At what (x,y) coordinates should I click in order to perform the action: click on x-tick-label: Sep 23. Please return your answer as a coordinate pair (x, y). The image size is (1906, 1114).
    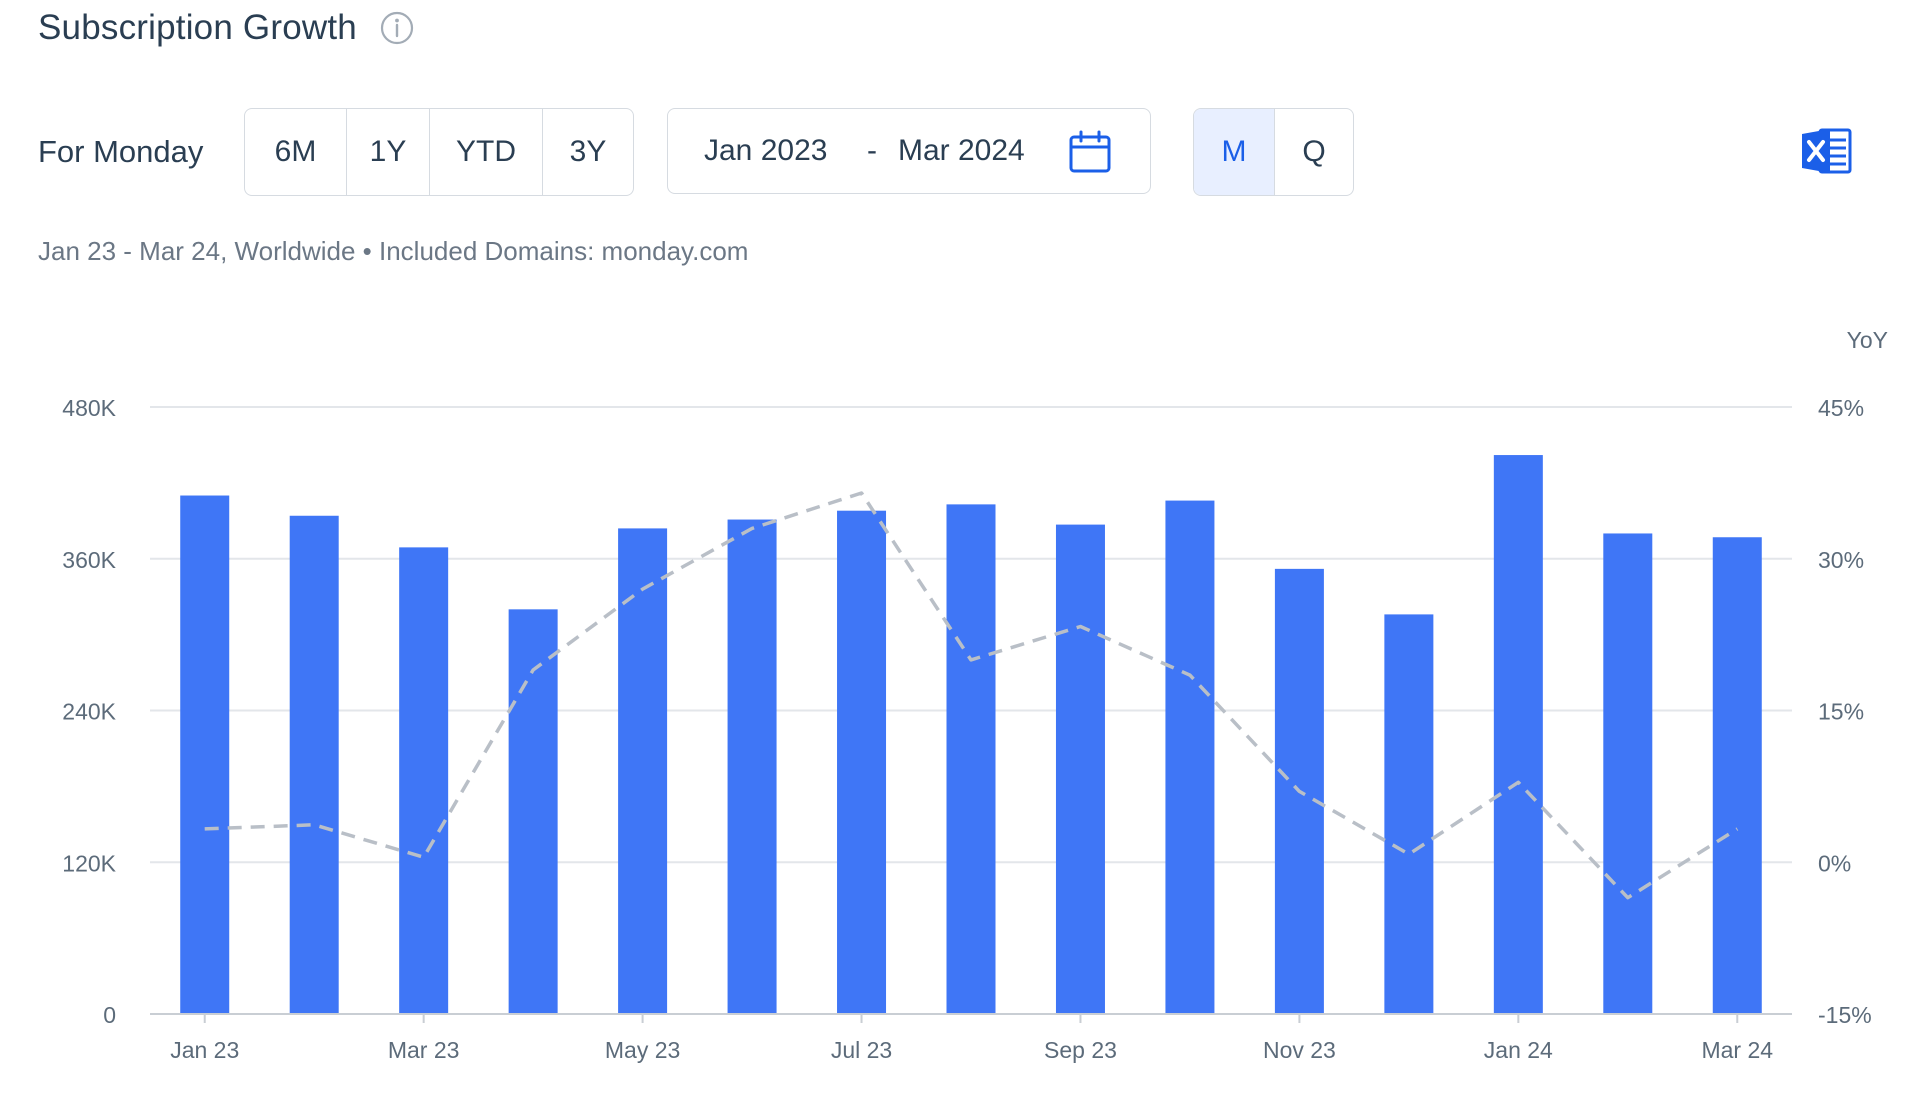
    Looking at the image, I should click on (1080, 1050).